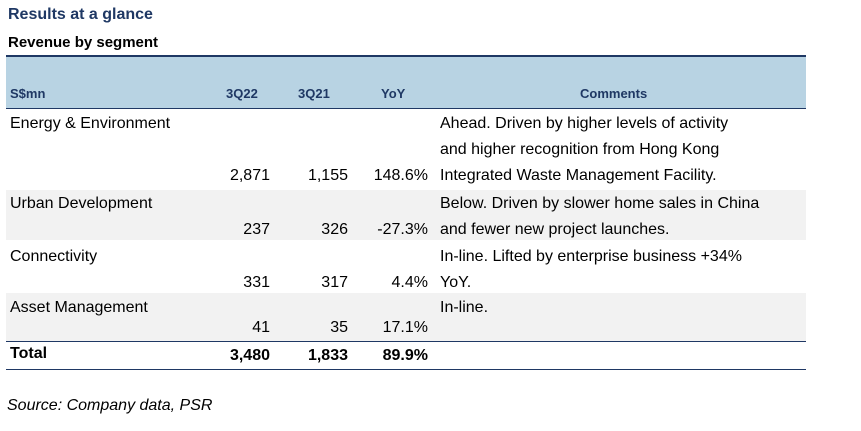  Describe the element at coordinates (327, 175) in the screenshot. I see `row-3q21: 1,155` at that location.